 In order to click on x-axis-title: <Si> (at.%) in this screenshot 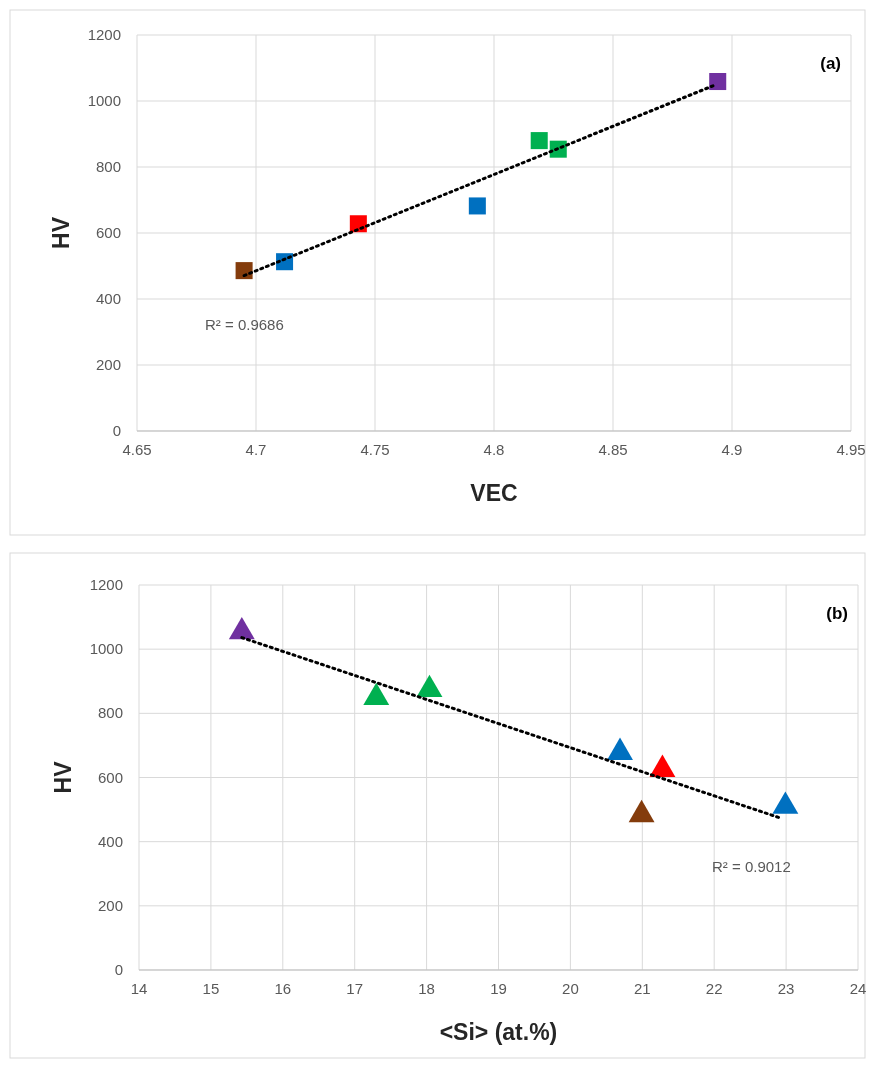, I will do `click(498, 1032)`.